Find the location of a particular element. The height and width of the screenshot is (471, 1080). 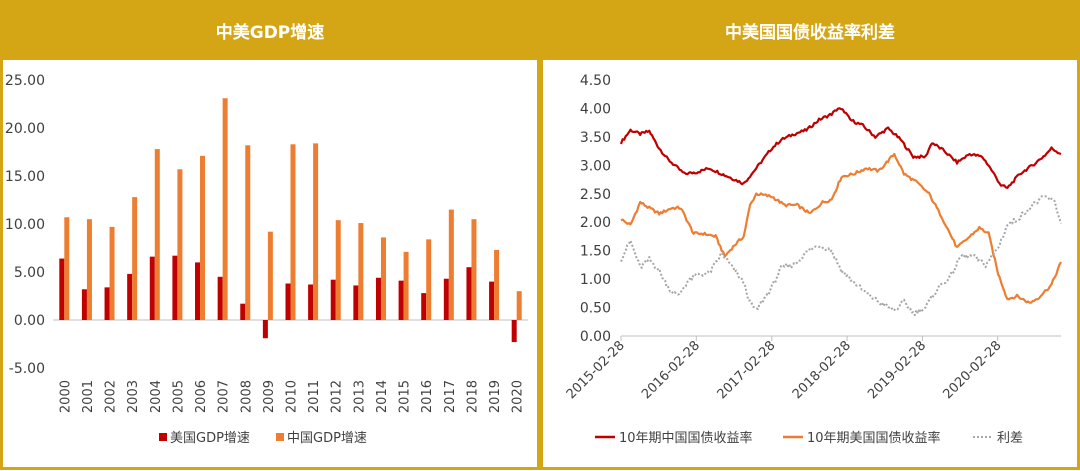

y-tick-label: 2.50 is located at coordinates (595, 195).